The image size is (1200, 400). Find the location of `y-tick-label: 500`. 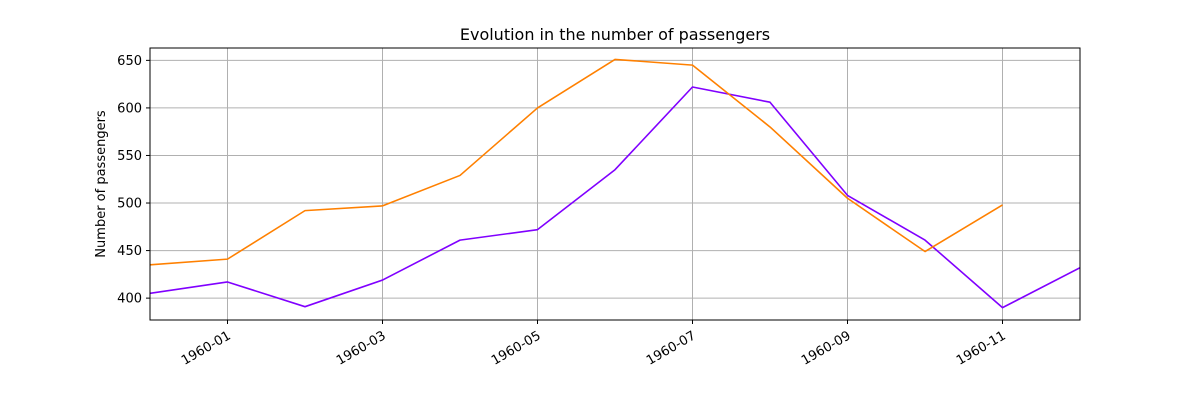

y-tick-label: 500 is located at coordinates (129, 204).